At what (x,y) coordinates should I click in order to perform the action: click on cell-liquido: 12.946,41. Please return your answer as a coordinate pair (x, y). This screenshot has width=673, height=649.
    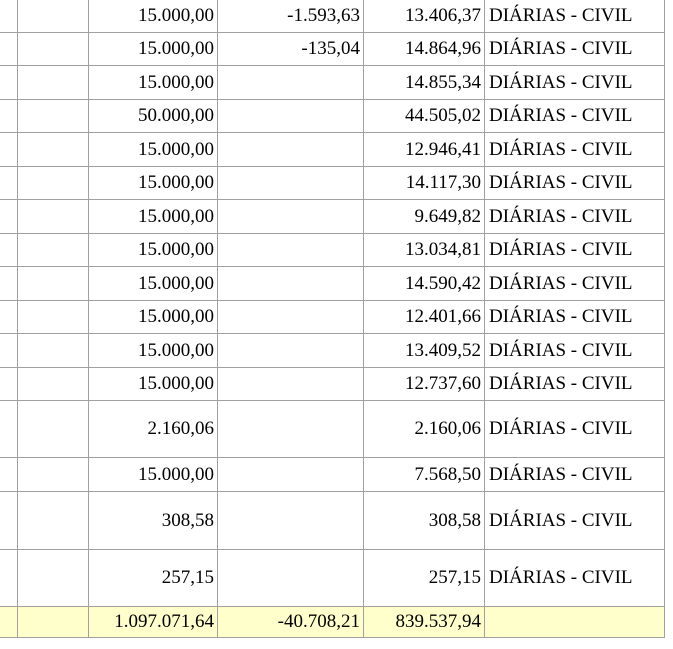
    Looking at the image, I should click on (424, 149).